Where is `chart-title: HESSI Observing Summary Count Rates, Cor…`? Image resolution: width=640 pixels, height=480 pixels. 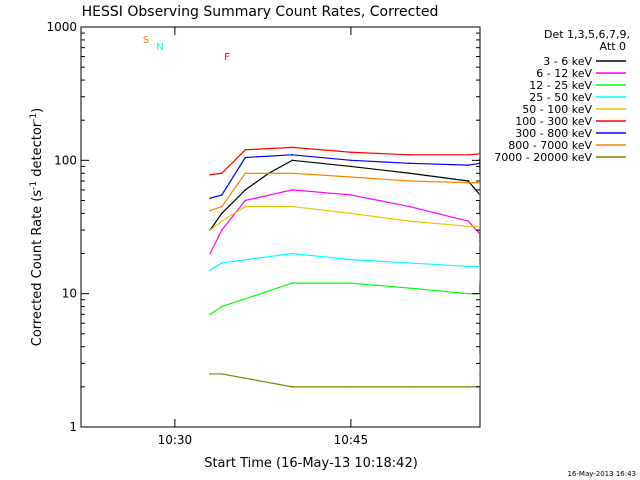
chart-title: HESSI Observing Summary Count Rates, Cor… is located at coordinates (260, 12).